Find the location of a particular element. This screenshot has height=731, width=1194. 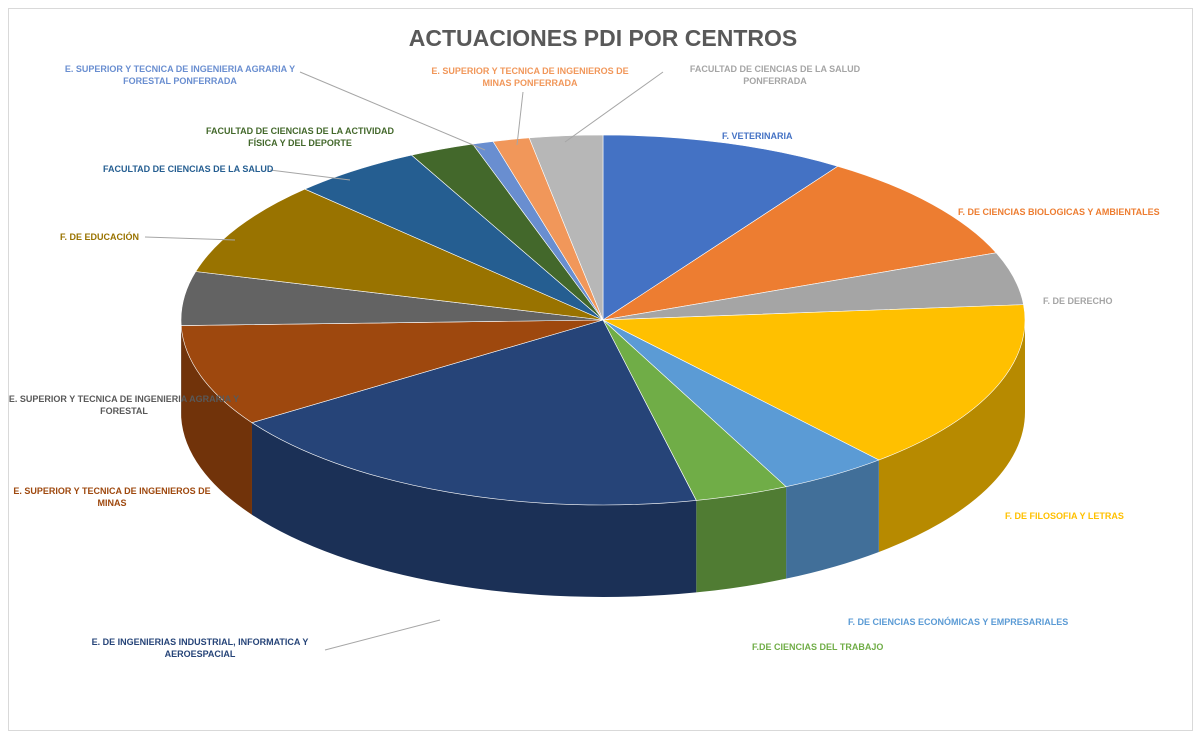

slice-label: F. VETERINARIA is located at coordinates (757, 136).